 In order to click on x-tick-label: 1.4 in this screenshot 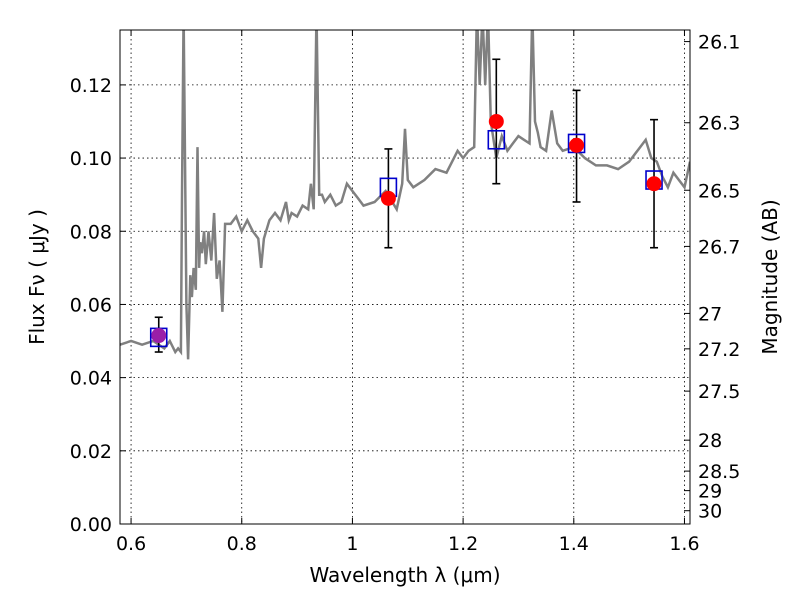, I will do `click(574, 544)`.